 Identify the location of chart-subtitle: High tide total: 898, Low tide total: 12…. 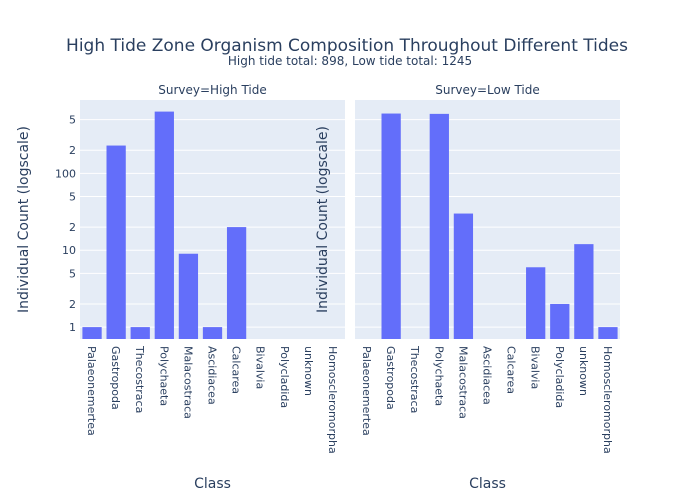
(350, 61).